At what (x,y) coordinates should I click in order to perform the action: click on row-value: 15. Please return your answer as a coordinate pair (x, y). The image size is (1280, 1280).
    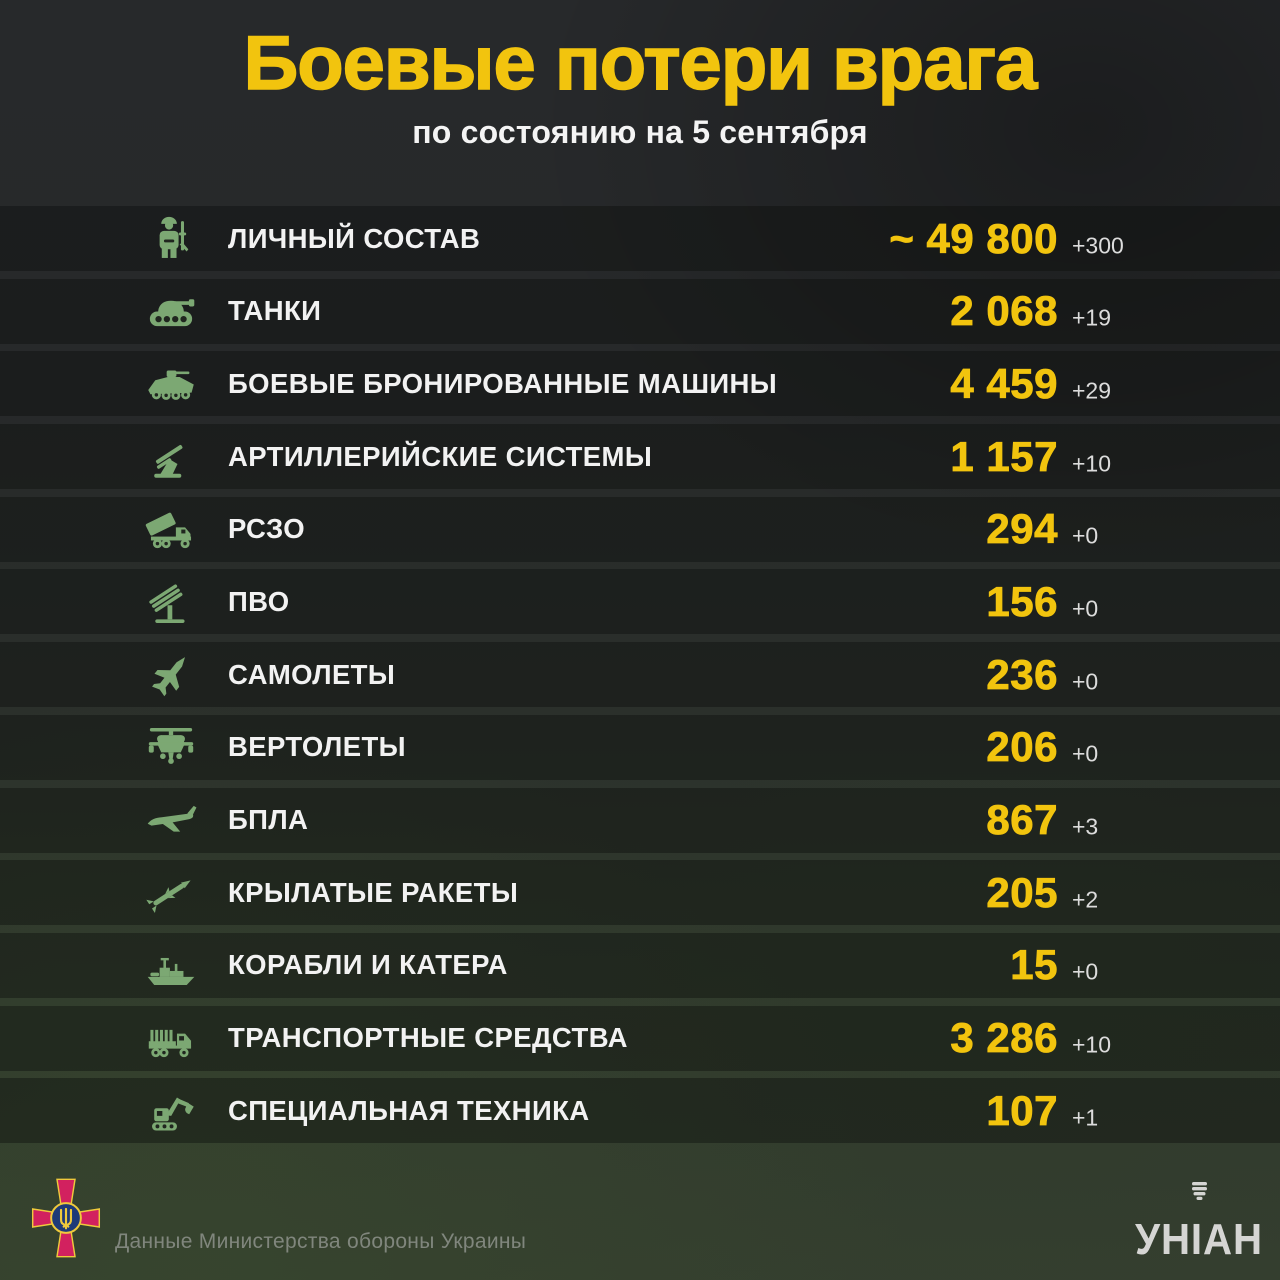
    Looking at the image, I should click on (1034, 965).